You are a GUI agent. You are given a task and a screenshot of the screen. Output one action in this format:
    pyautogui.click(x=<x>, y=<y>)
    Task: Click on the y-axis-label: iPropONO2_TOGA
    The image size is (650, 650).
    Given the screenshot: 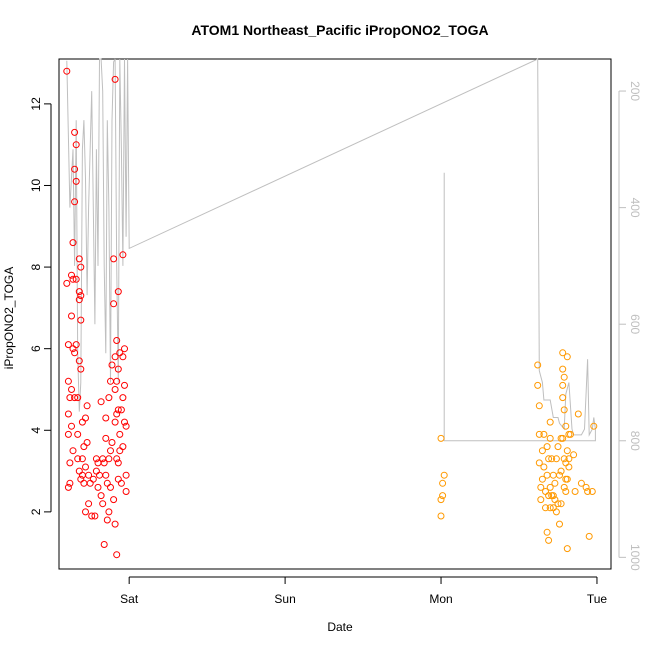 What is the action you would take?
    pyautogui.click(x=9, y=318)
    